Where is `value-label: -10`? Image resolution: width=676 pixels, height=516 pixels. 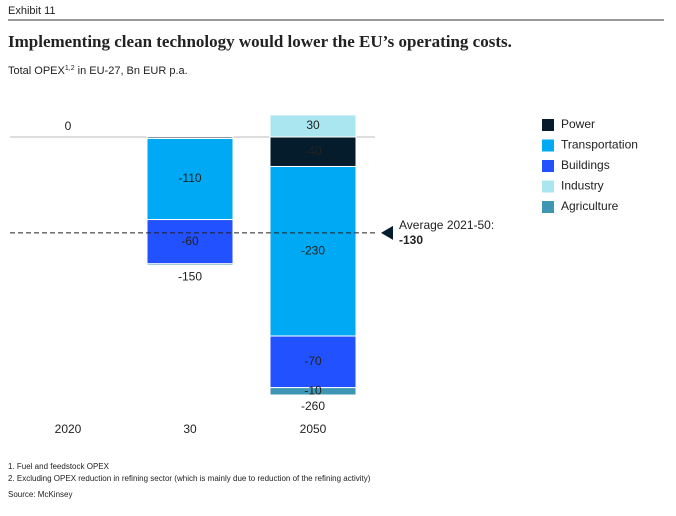
value-label: -10 is located at coordinates (313, 390).